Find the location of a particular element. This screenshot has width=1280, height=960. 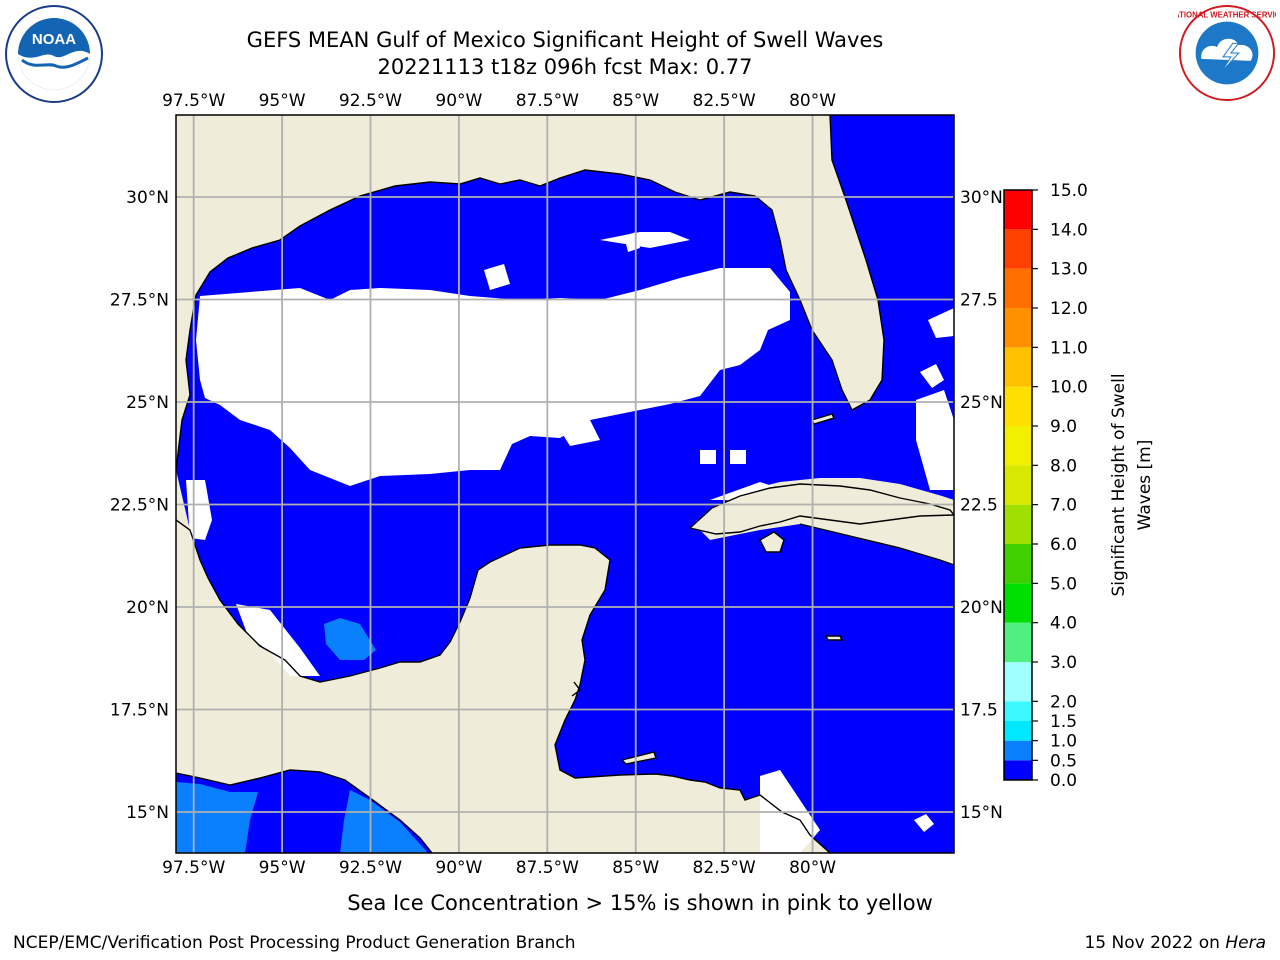

colorbar-tick-label: 8.0 is located at coordinates (1063, 466).